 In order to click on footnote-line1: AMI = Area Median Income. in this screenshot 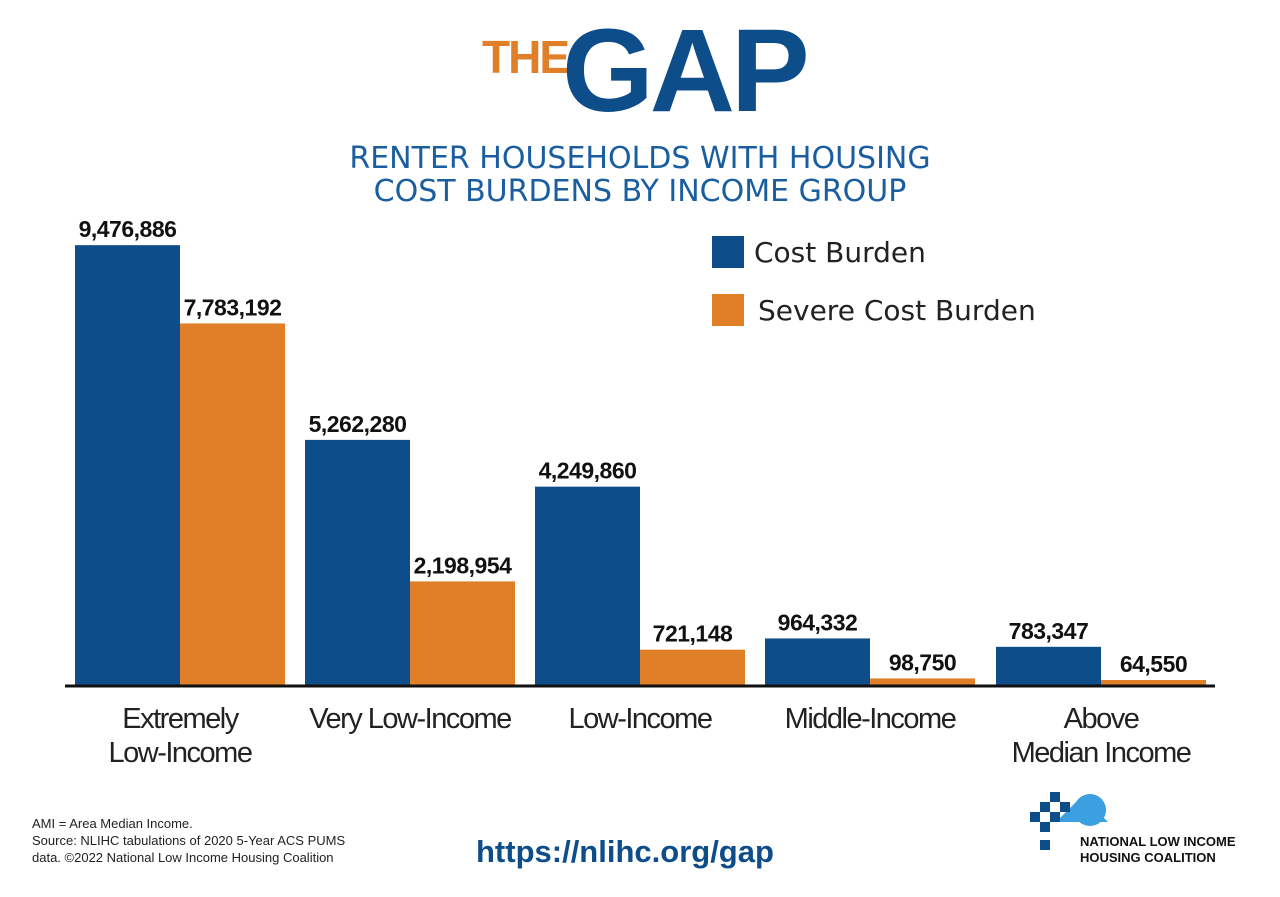, I will do `click(112, 823)`.